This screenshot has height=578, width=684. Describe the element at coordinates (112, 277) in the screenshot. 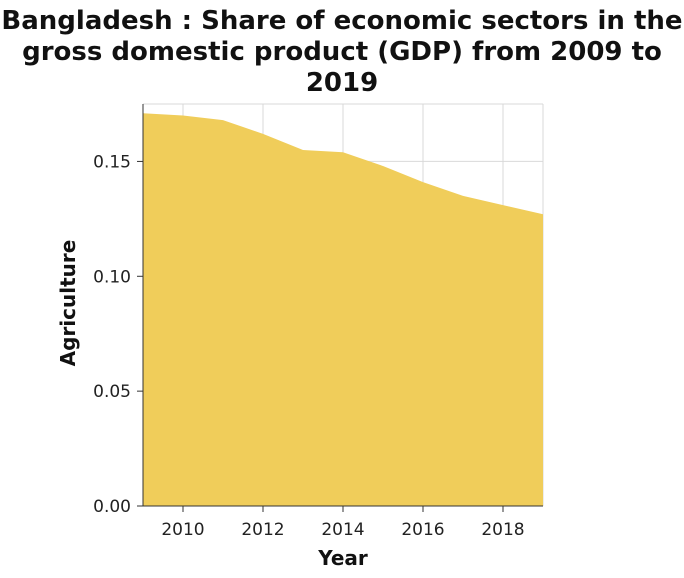

I see `y-tick-label: 0.10` at that location.